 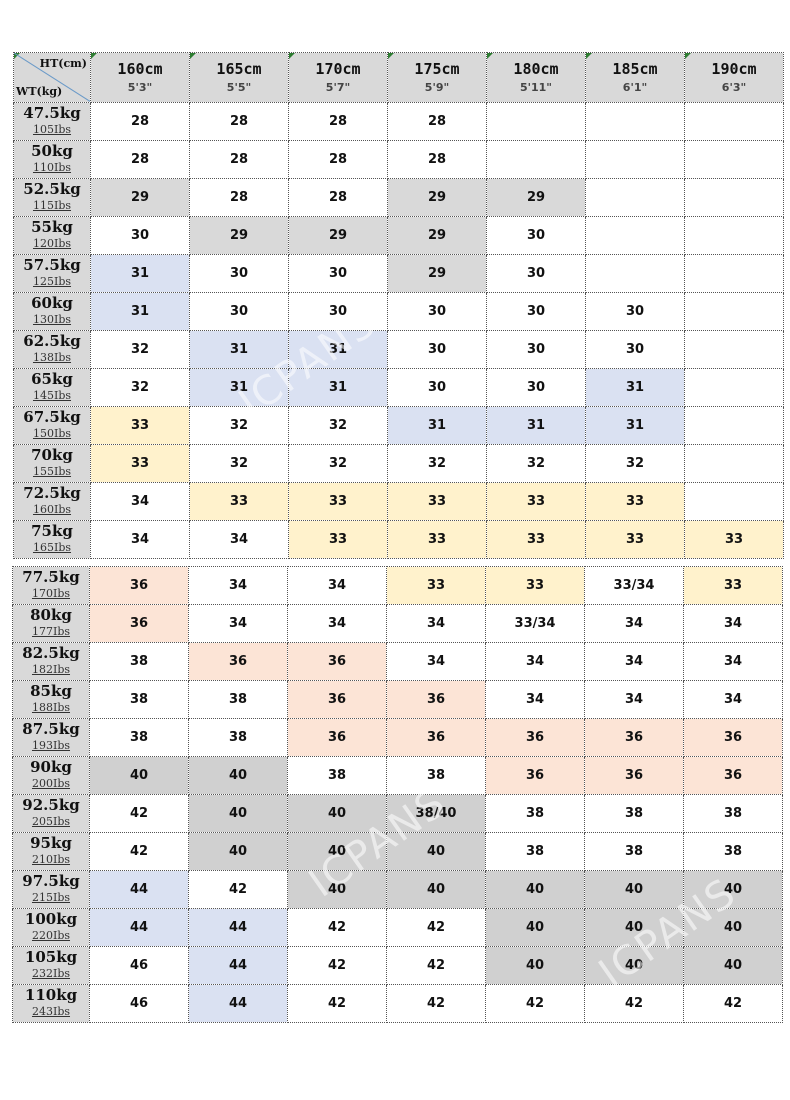 I want to click on diagonal-divider-icon, so click(x=52, y=77).